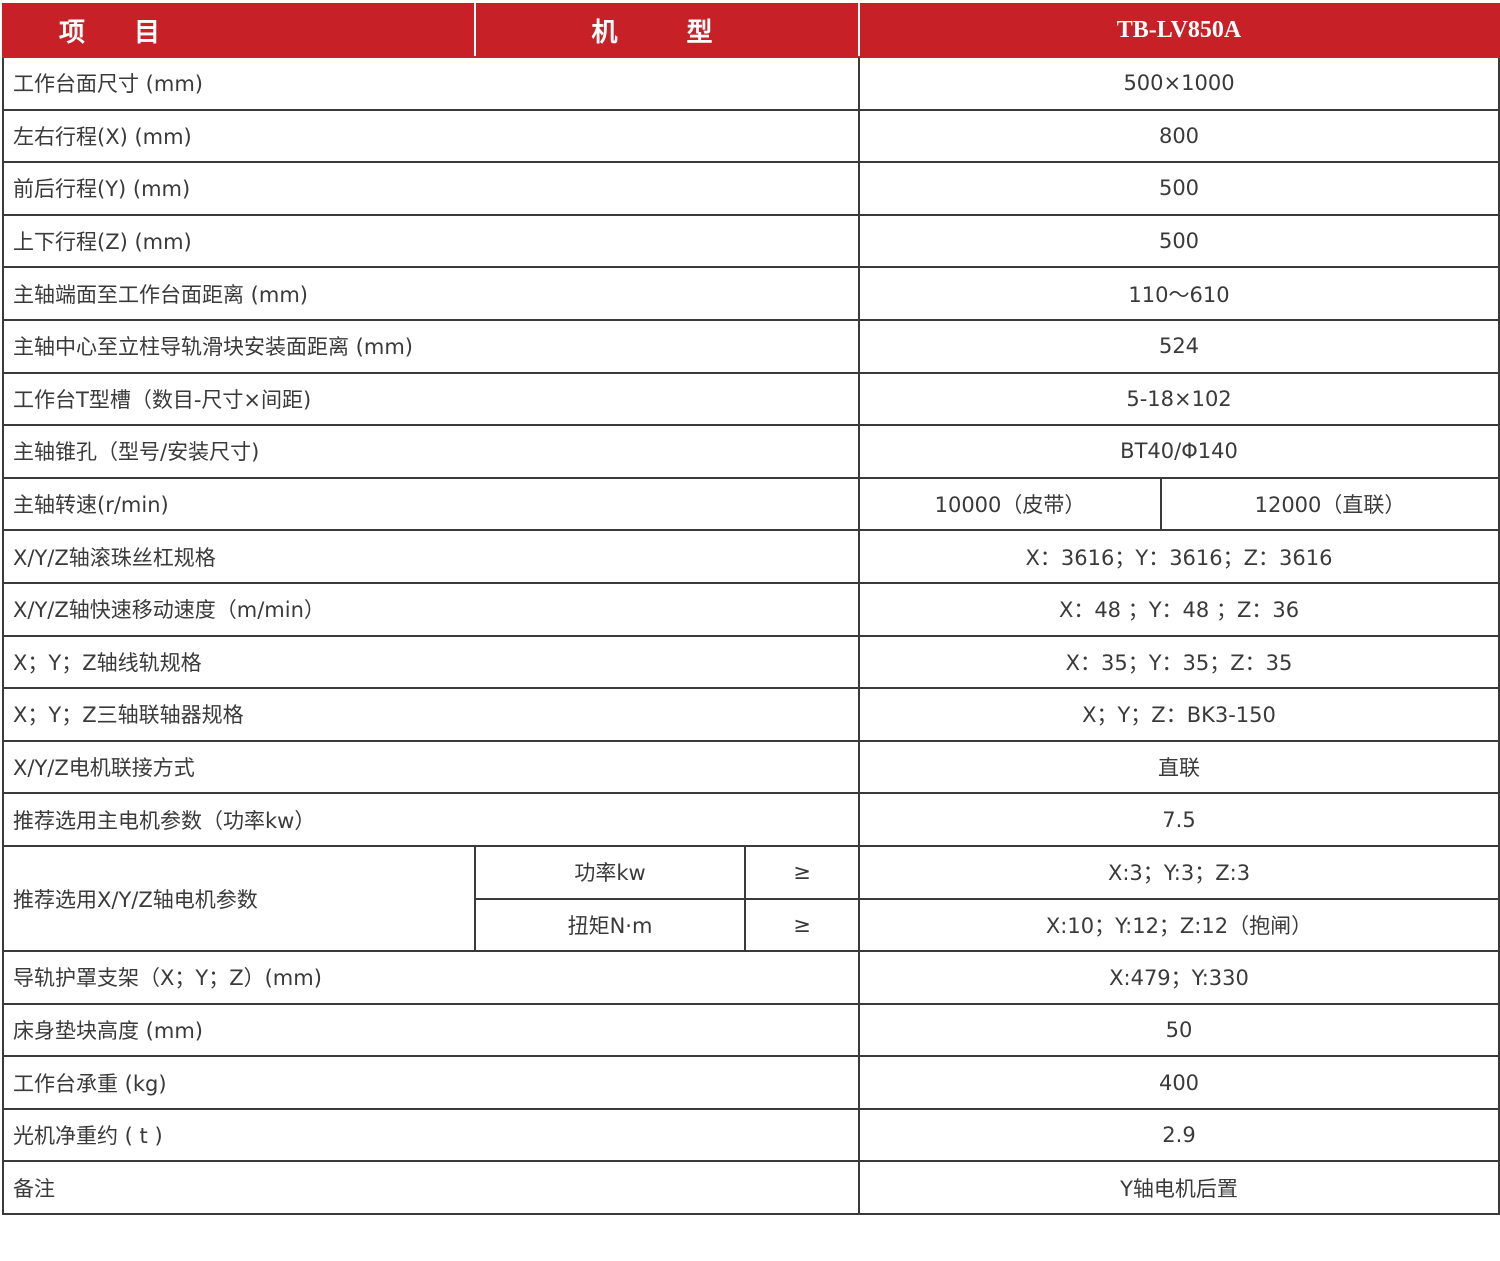 Image resolution: width=1500 pixels, height=1261 pixels. What do you see at coordinates (1178, 714) in the screenshot?
I see `row-value: X；Y；Z：BK3-150` at bounding box center [1178, 714].